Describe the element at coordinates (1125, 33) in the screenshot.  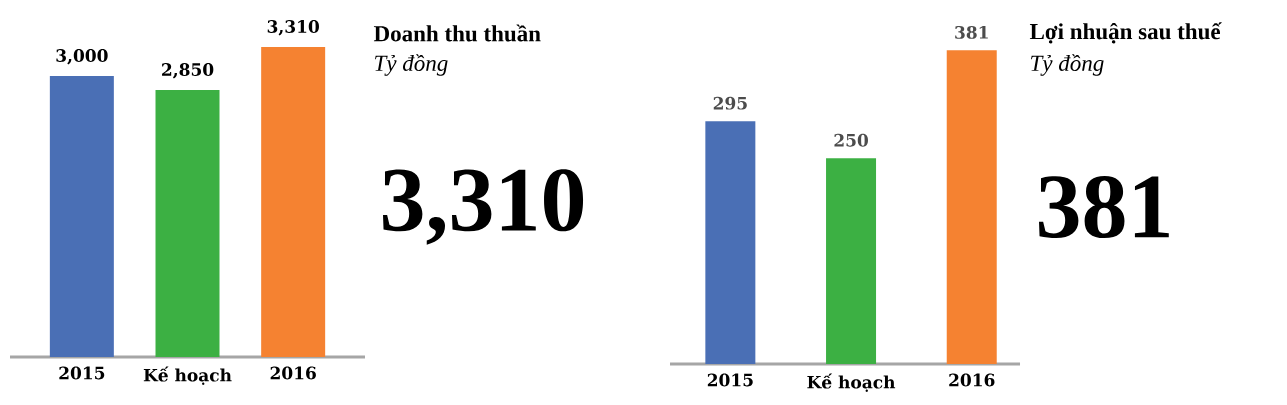
I see `text: Lợi nhuận sau thuế` at that location.